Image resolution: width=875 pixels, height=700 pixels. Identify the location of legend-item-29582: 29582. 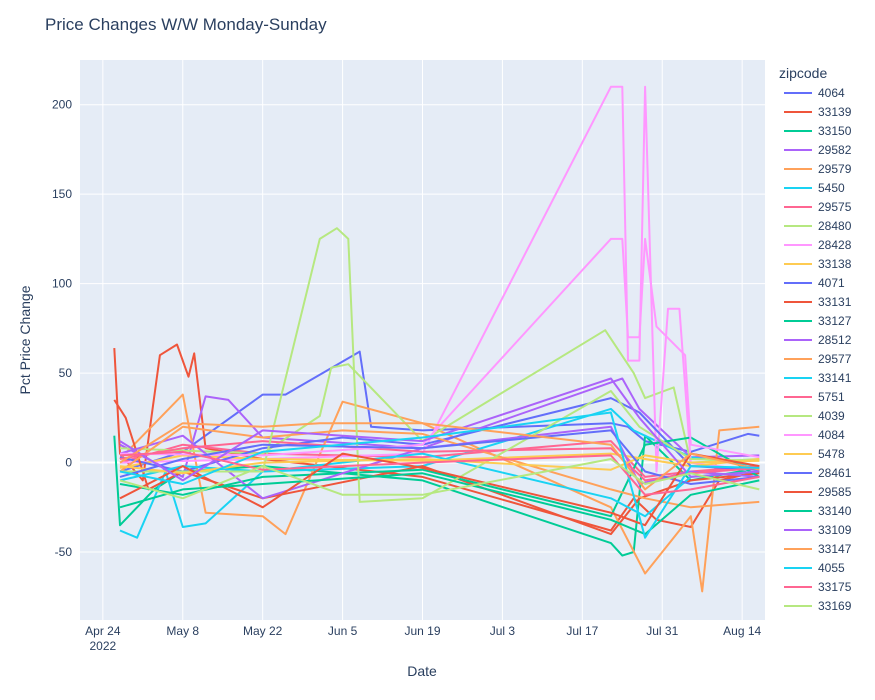
(818, 150).